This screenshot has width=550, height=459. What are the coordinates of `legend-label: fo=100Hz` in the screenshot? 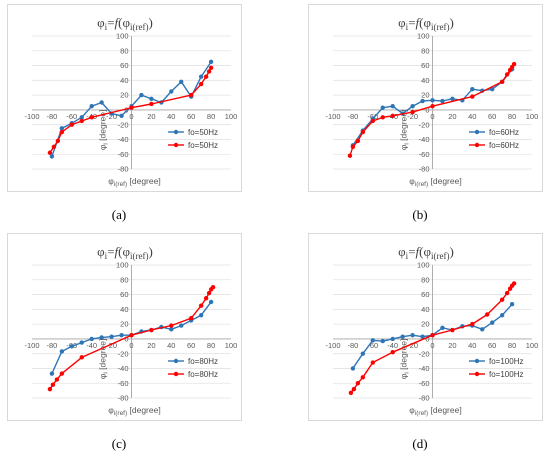 It's located at (506, 361).